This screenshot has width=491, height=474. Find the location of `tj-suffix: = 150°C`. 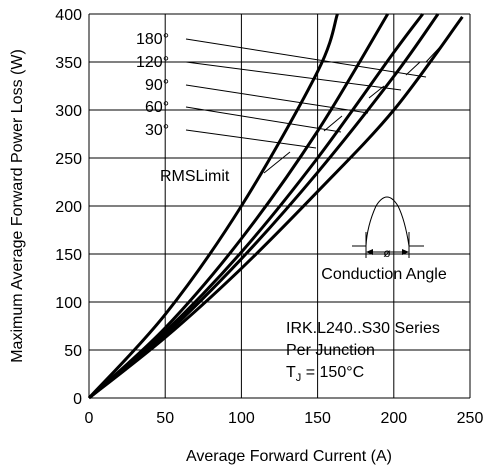

tj-suffix: = 150°C is located at coordinates (332, 372).